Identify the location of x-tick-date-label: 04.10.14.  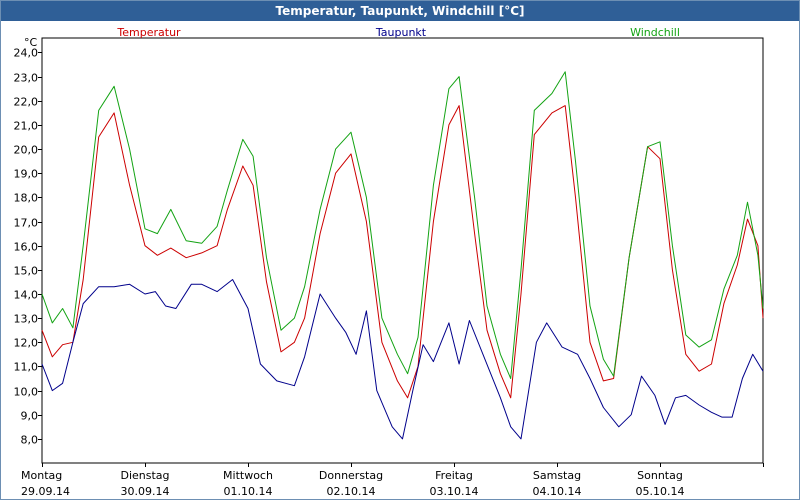
(557, 491).